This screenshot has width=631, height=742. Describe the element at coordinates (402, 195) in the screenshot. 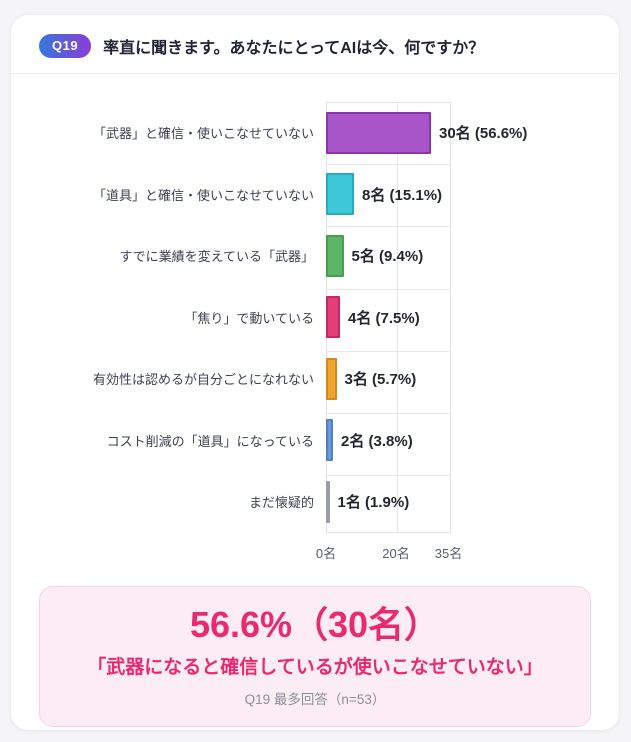

I see `value-label: 8名 (15.1%)` at that location.